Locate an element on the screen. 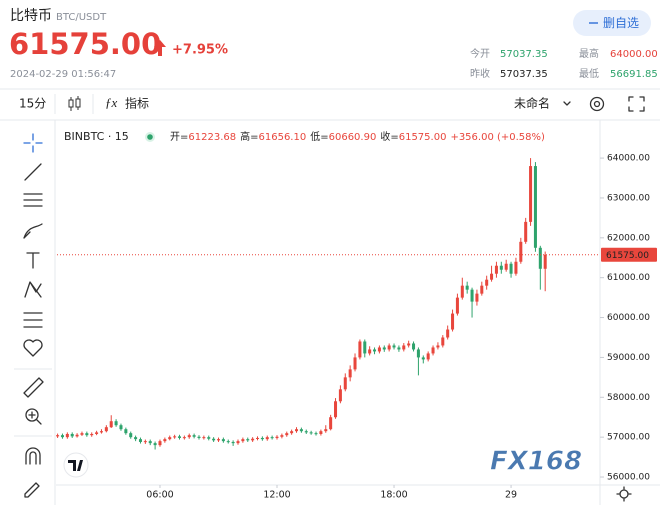 Image resolution: width=660 pixels, height=505 pixels. remove-watchlist-button: 删自选 is located at coordinates (612, 23).